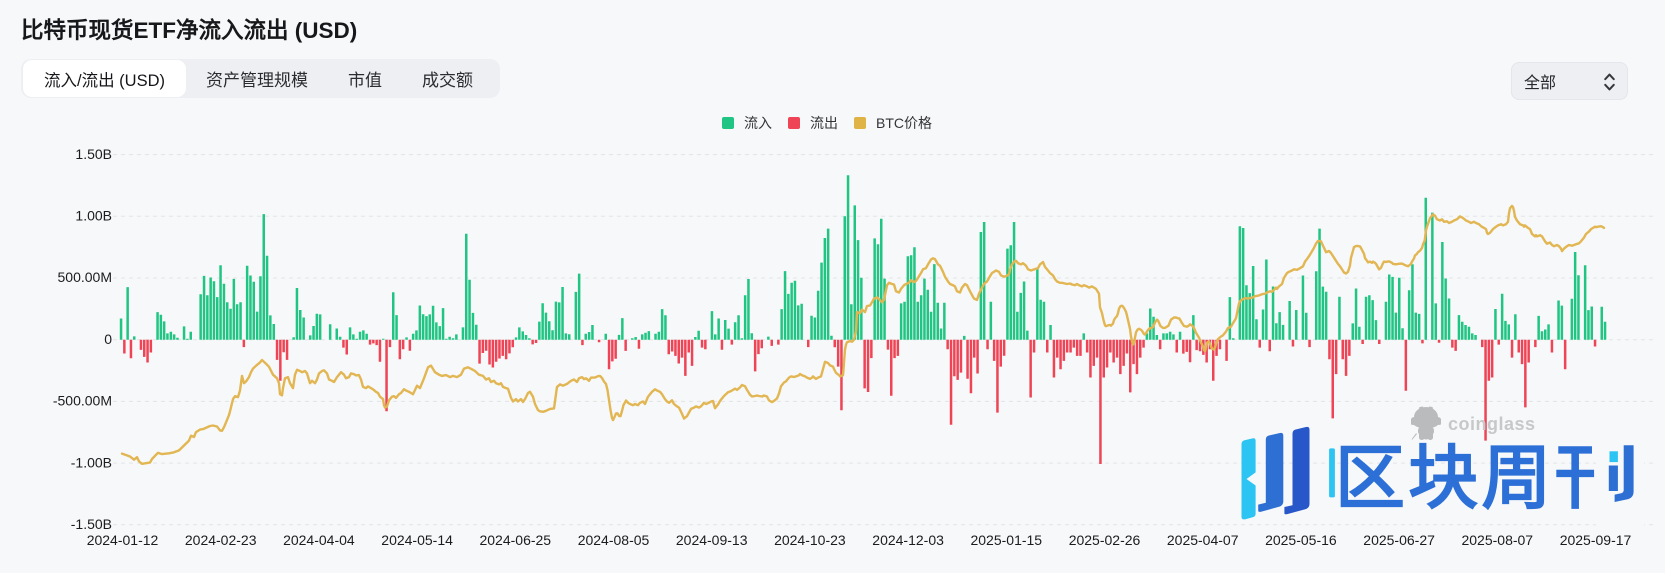  I want to click on svg-text: 1.00B, so click(93, 216).